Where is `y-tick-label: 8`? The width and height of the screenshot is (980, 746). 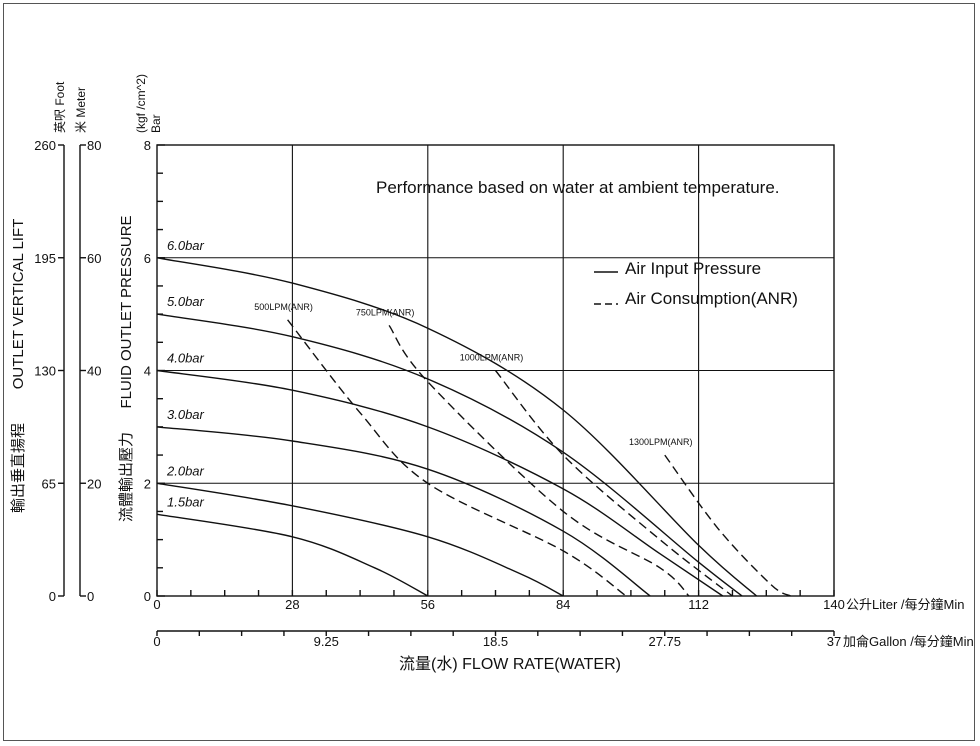
y-tick-label: 8 is located at coordinates (147, 145).